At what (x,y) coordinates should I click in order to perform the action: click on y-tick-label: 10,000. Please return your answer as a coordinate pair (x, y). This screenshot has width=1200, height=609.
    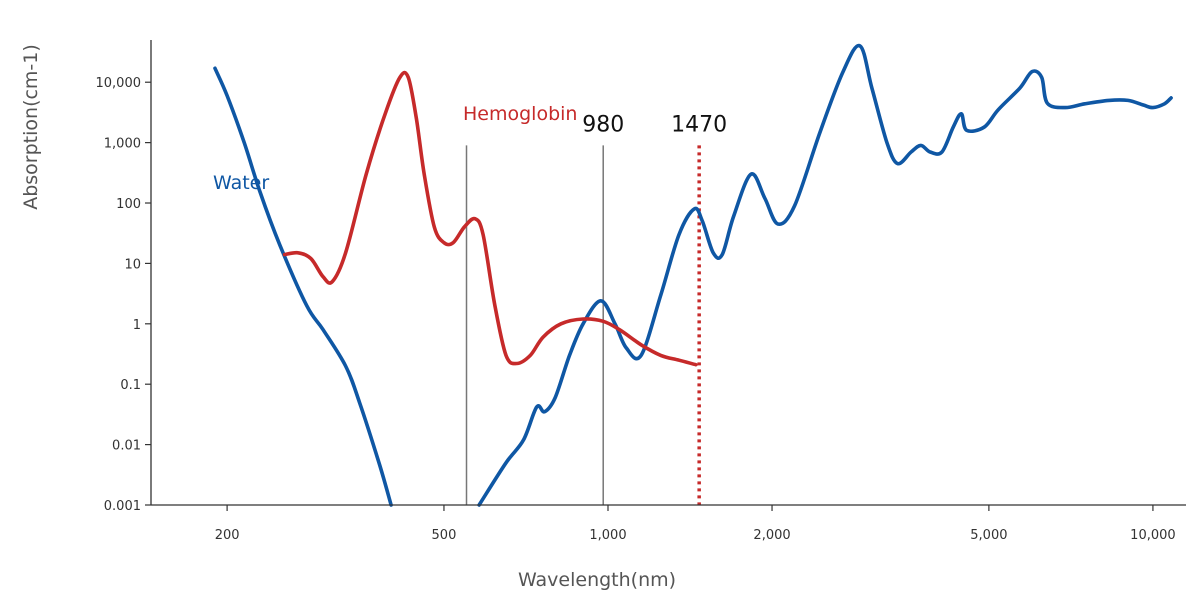
    Looking at the image, I should click on (119, 83).